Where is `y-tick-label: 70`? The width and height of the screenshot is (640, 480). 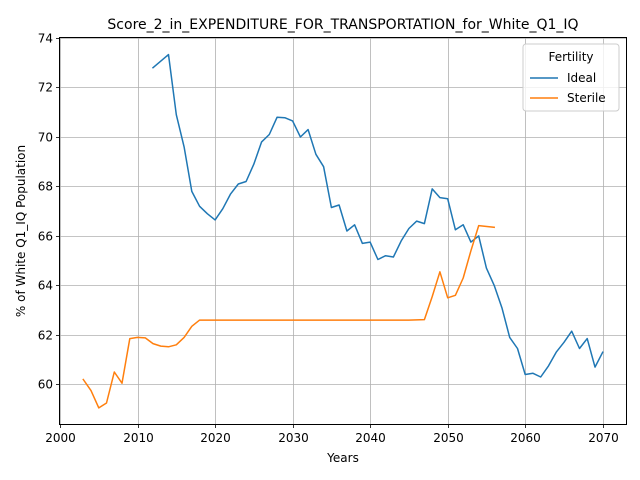
y-tick-label: 70 is located at coordinates (45, 138).